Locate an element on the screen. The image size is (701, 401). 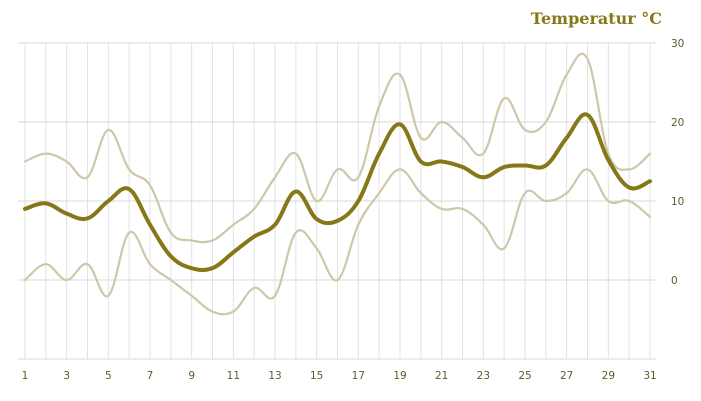
y-tick-label: 30 is located at coordinates (677, 44).